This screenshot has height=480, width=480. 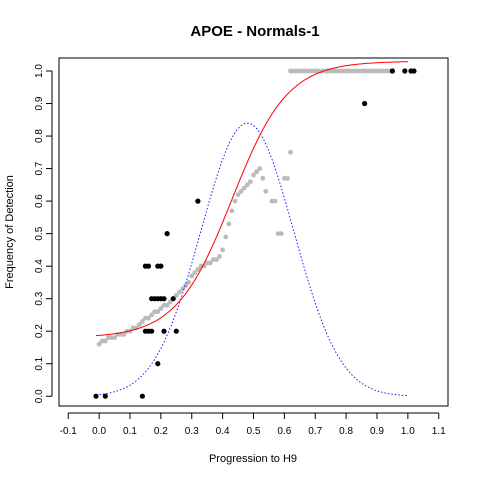 What do you see at coordinates (39, 396) in the screenshot?
I see `y-tick-label-0: 0.0` at bounding box center [39, 396].